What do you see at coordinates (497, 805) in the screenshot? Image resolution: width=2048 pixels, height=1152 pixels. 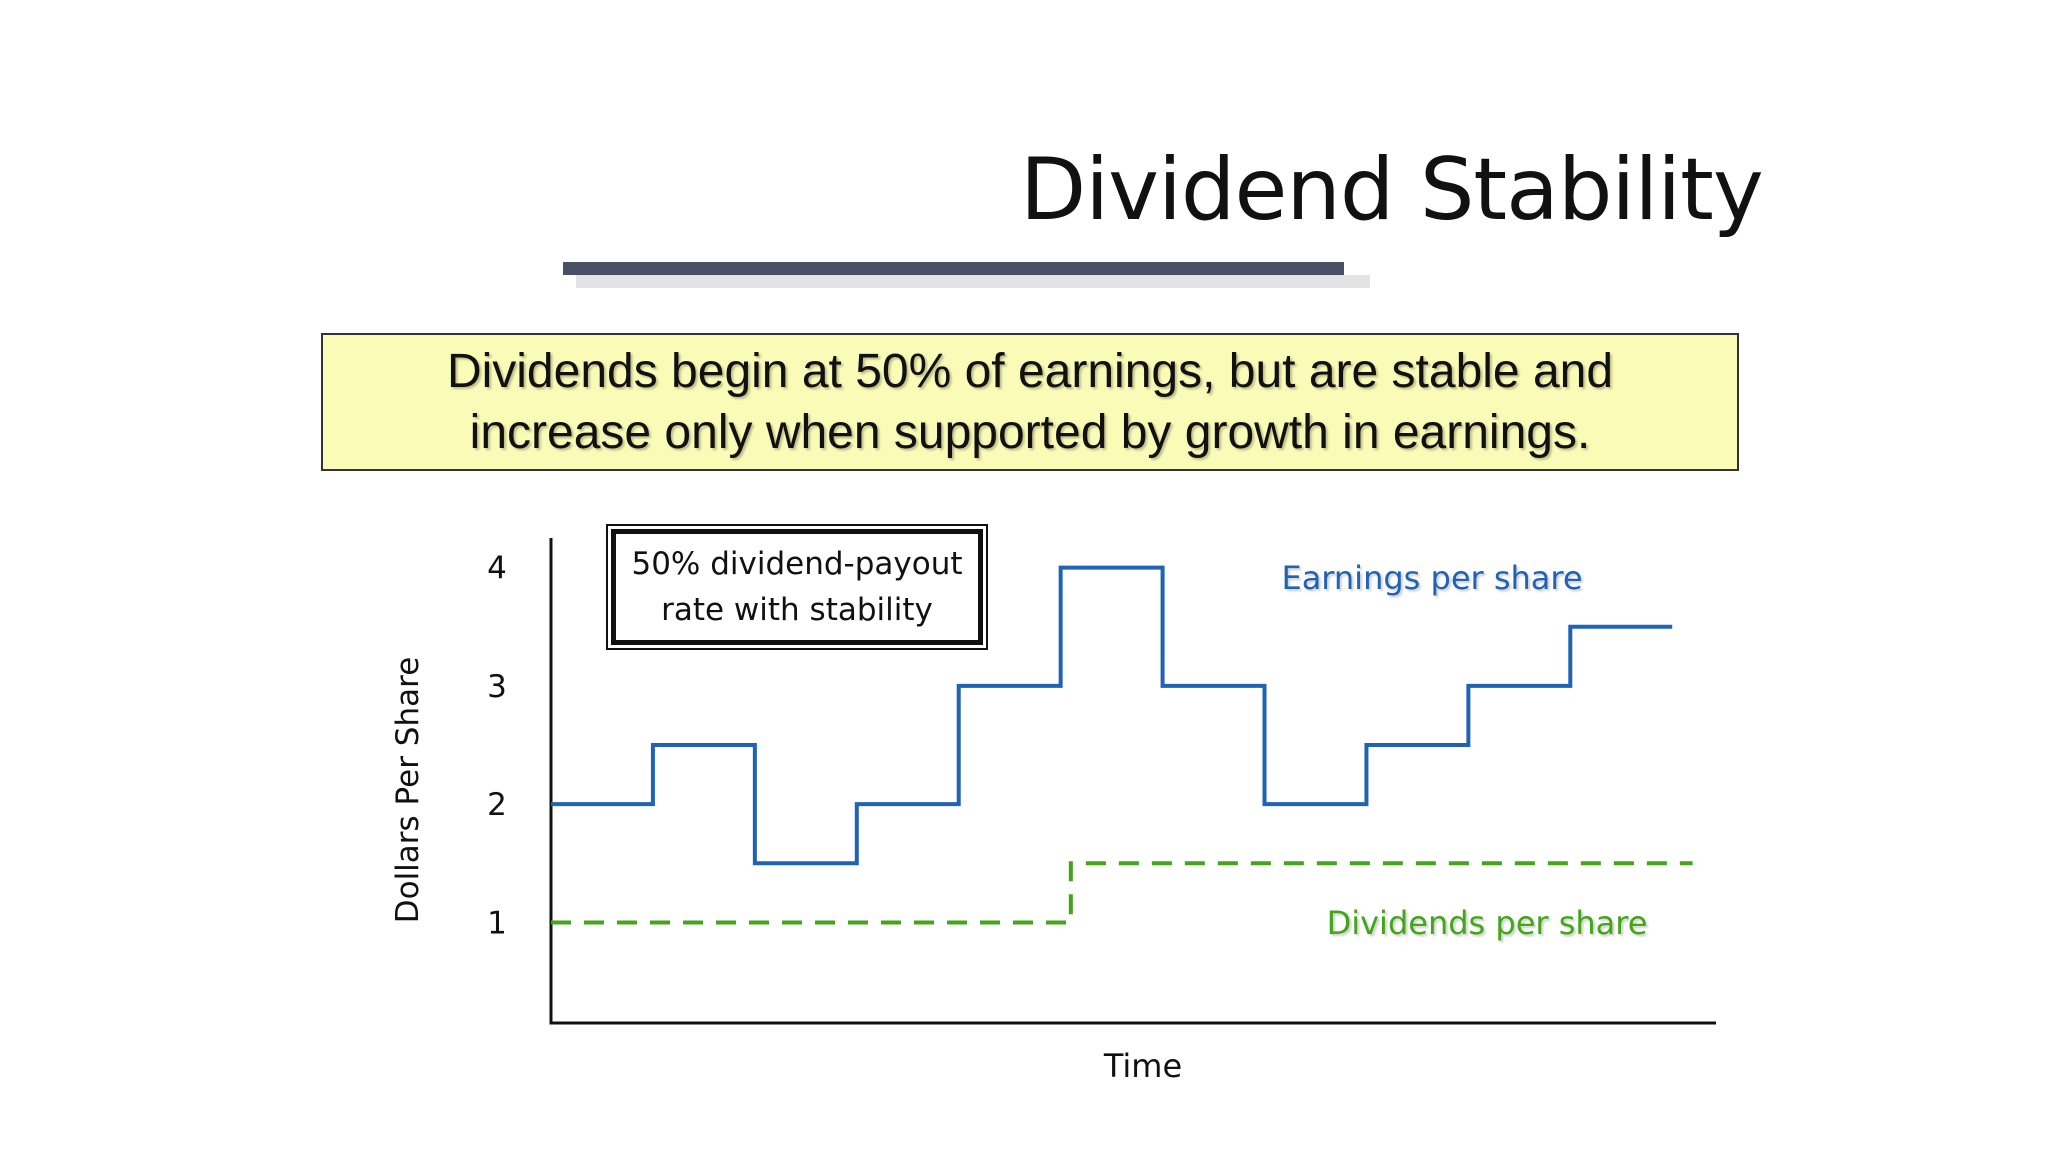 I see `y-tick-label: 2` at bounding box center [497, 805].